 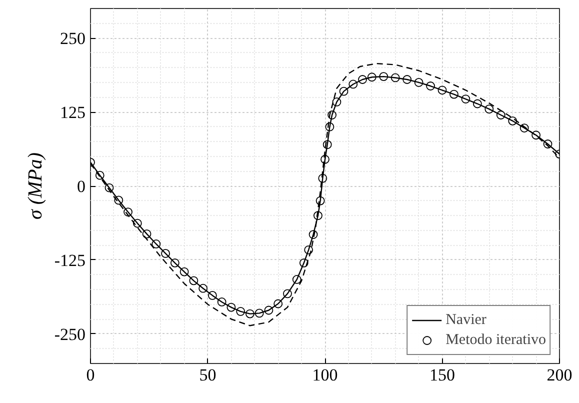 What do you see at coordinates (73, 38) in the screenshot?
I see `y-tick-label: 250` at bounding box center [73, 38].